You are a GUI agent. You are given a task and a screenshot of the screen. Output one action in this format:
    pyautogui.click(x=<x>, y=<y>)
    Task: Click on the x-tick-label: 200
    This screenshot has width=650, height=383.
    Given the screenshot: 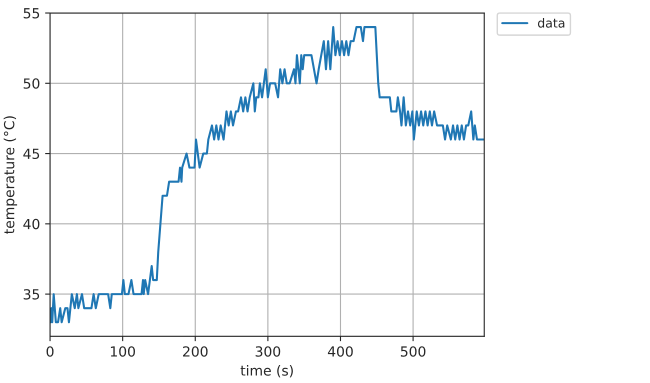 What is the action you would take?
    pyautogui.click(x=195, y=351)
    